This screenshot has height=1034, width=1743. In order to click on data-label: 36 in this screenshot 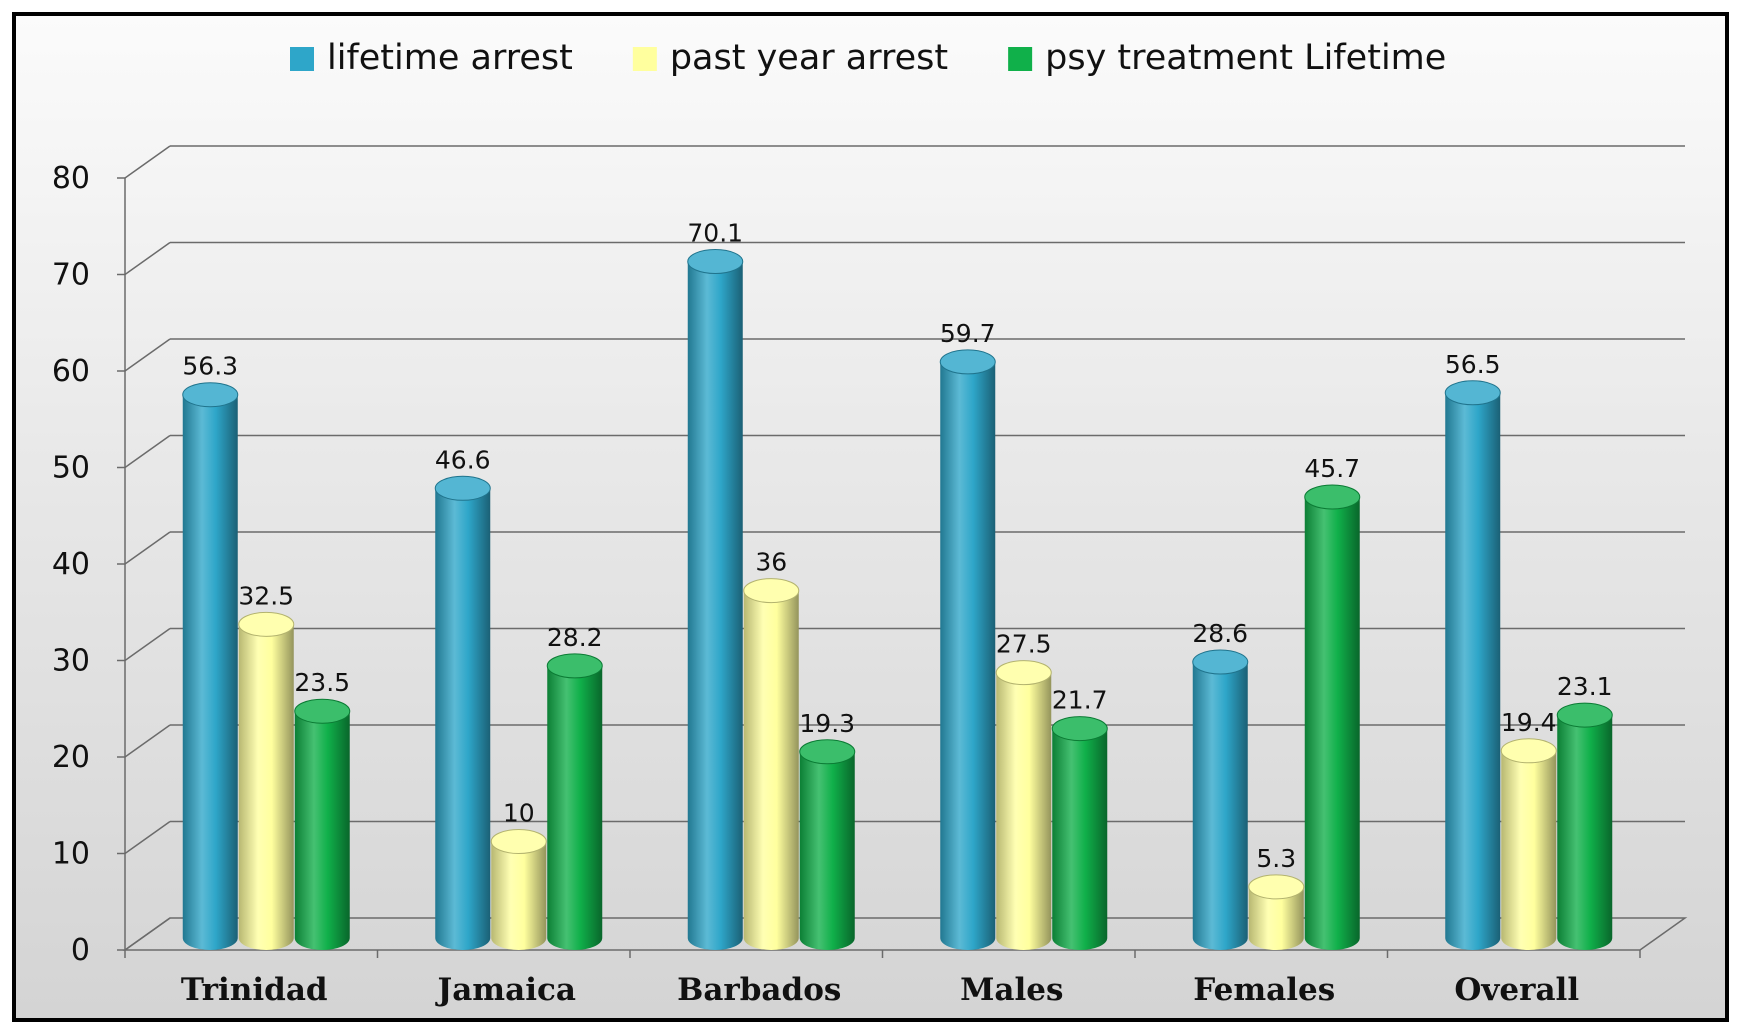, I will do `click(771, 562)`.